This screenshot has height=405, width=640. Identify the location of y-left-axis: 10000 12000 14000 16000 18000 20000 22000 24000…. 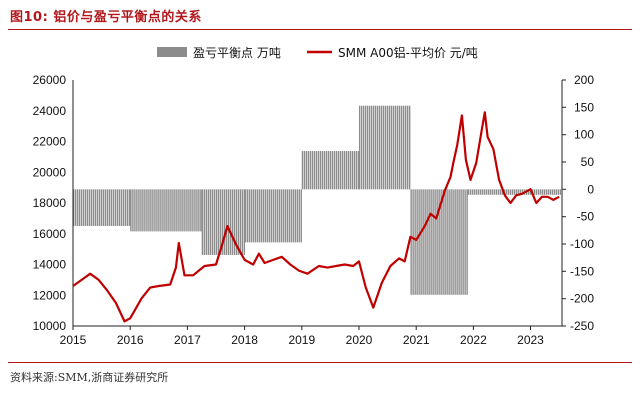
(50, 203).